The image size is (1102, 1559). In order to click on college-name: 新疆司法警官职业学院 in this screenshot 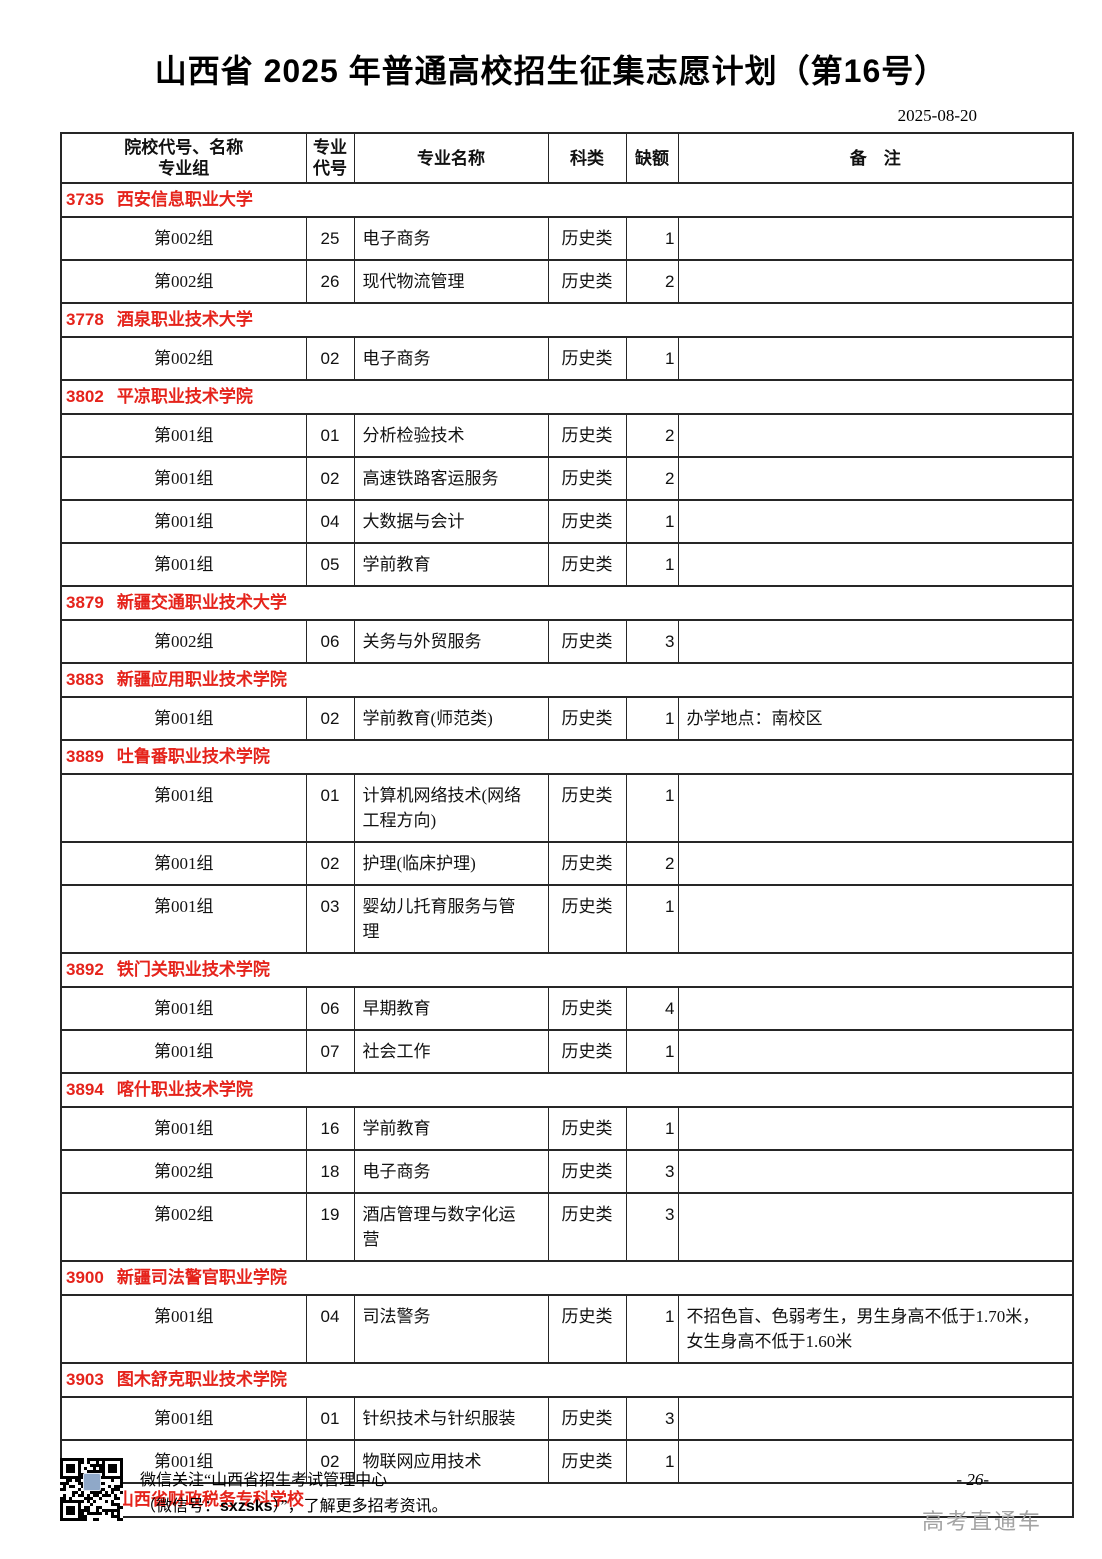, I will do `click(201, 1277)`.